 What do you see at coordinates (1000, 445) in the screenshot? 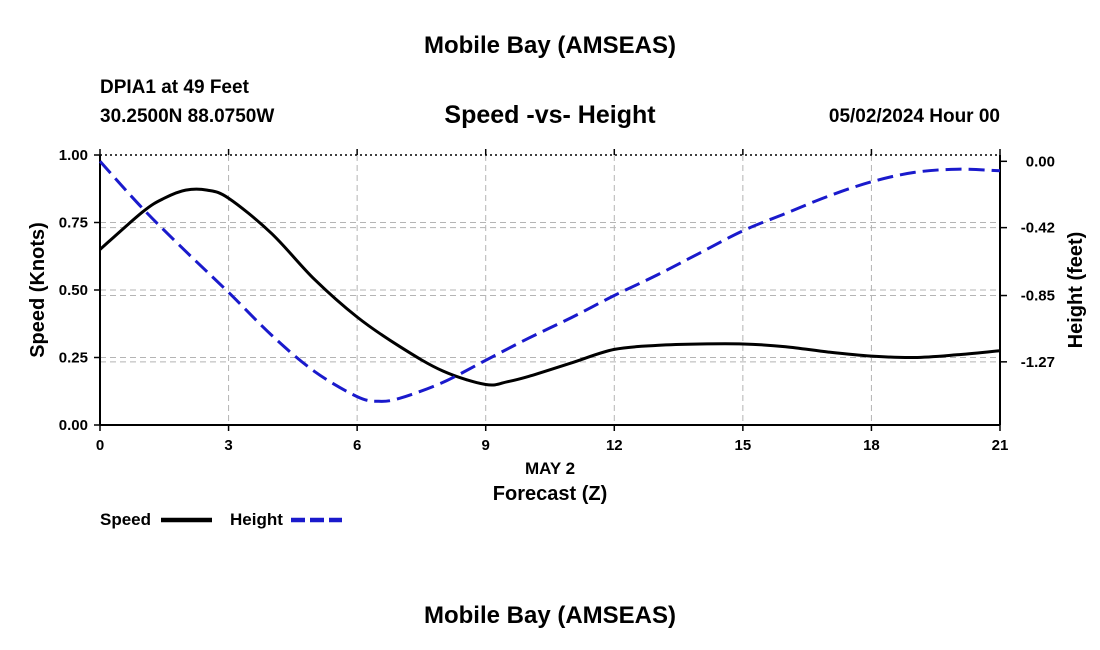
I see `x-tick-label: 21` at bounding box center [1000, 445].